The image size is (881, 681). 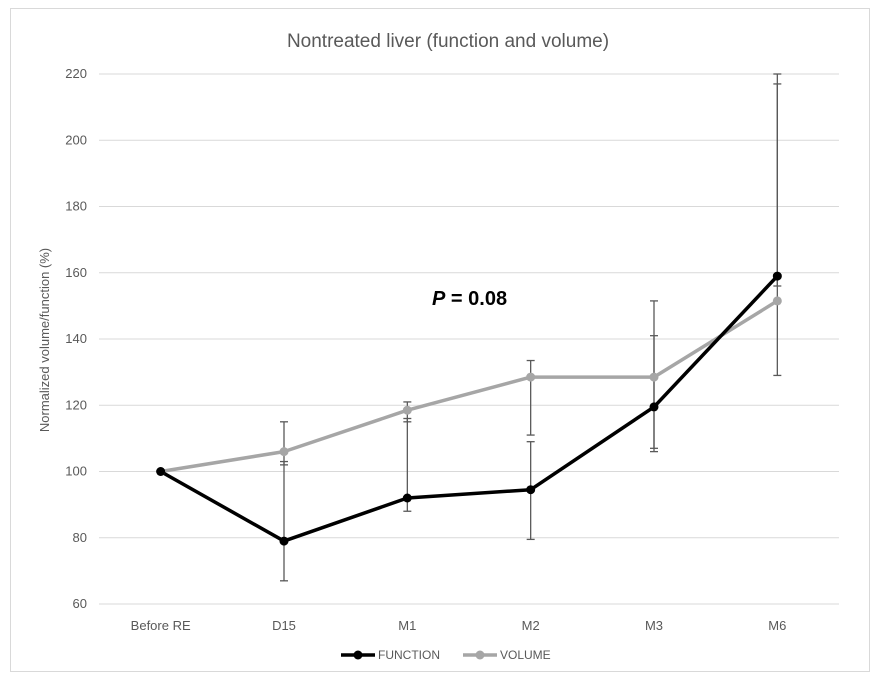 What do you see at coordinates (525, 655) in the screenshot?
I see `volume-legend-label: VOLUME` at bounding box center [525, 655].